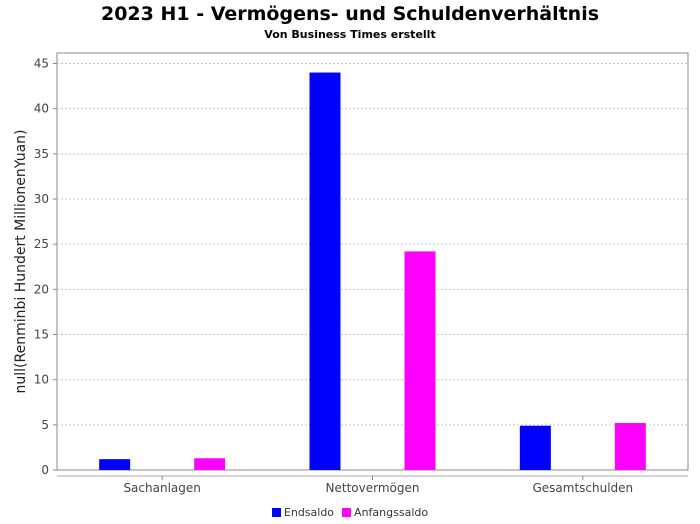  I want to click on legend-label: Endsaldo, so click(309, 512).